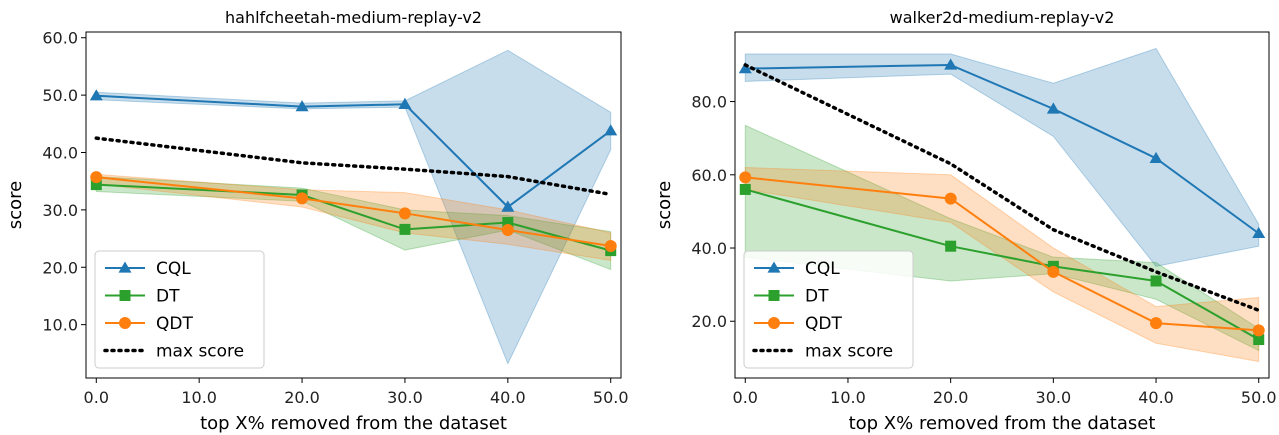 This screenshot has width=1279, height=435. I want to click on y-tick-label: 80.0, so click(709, 102).